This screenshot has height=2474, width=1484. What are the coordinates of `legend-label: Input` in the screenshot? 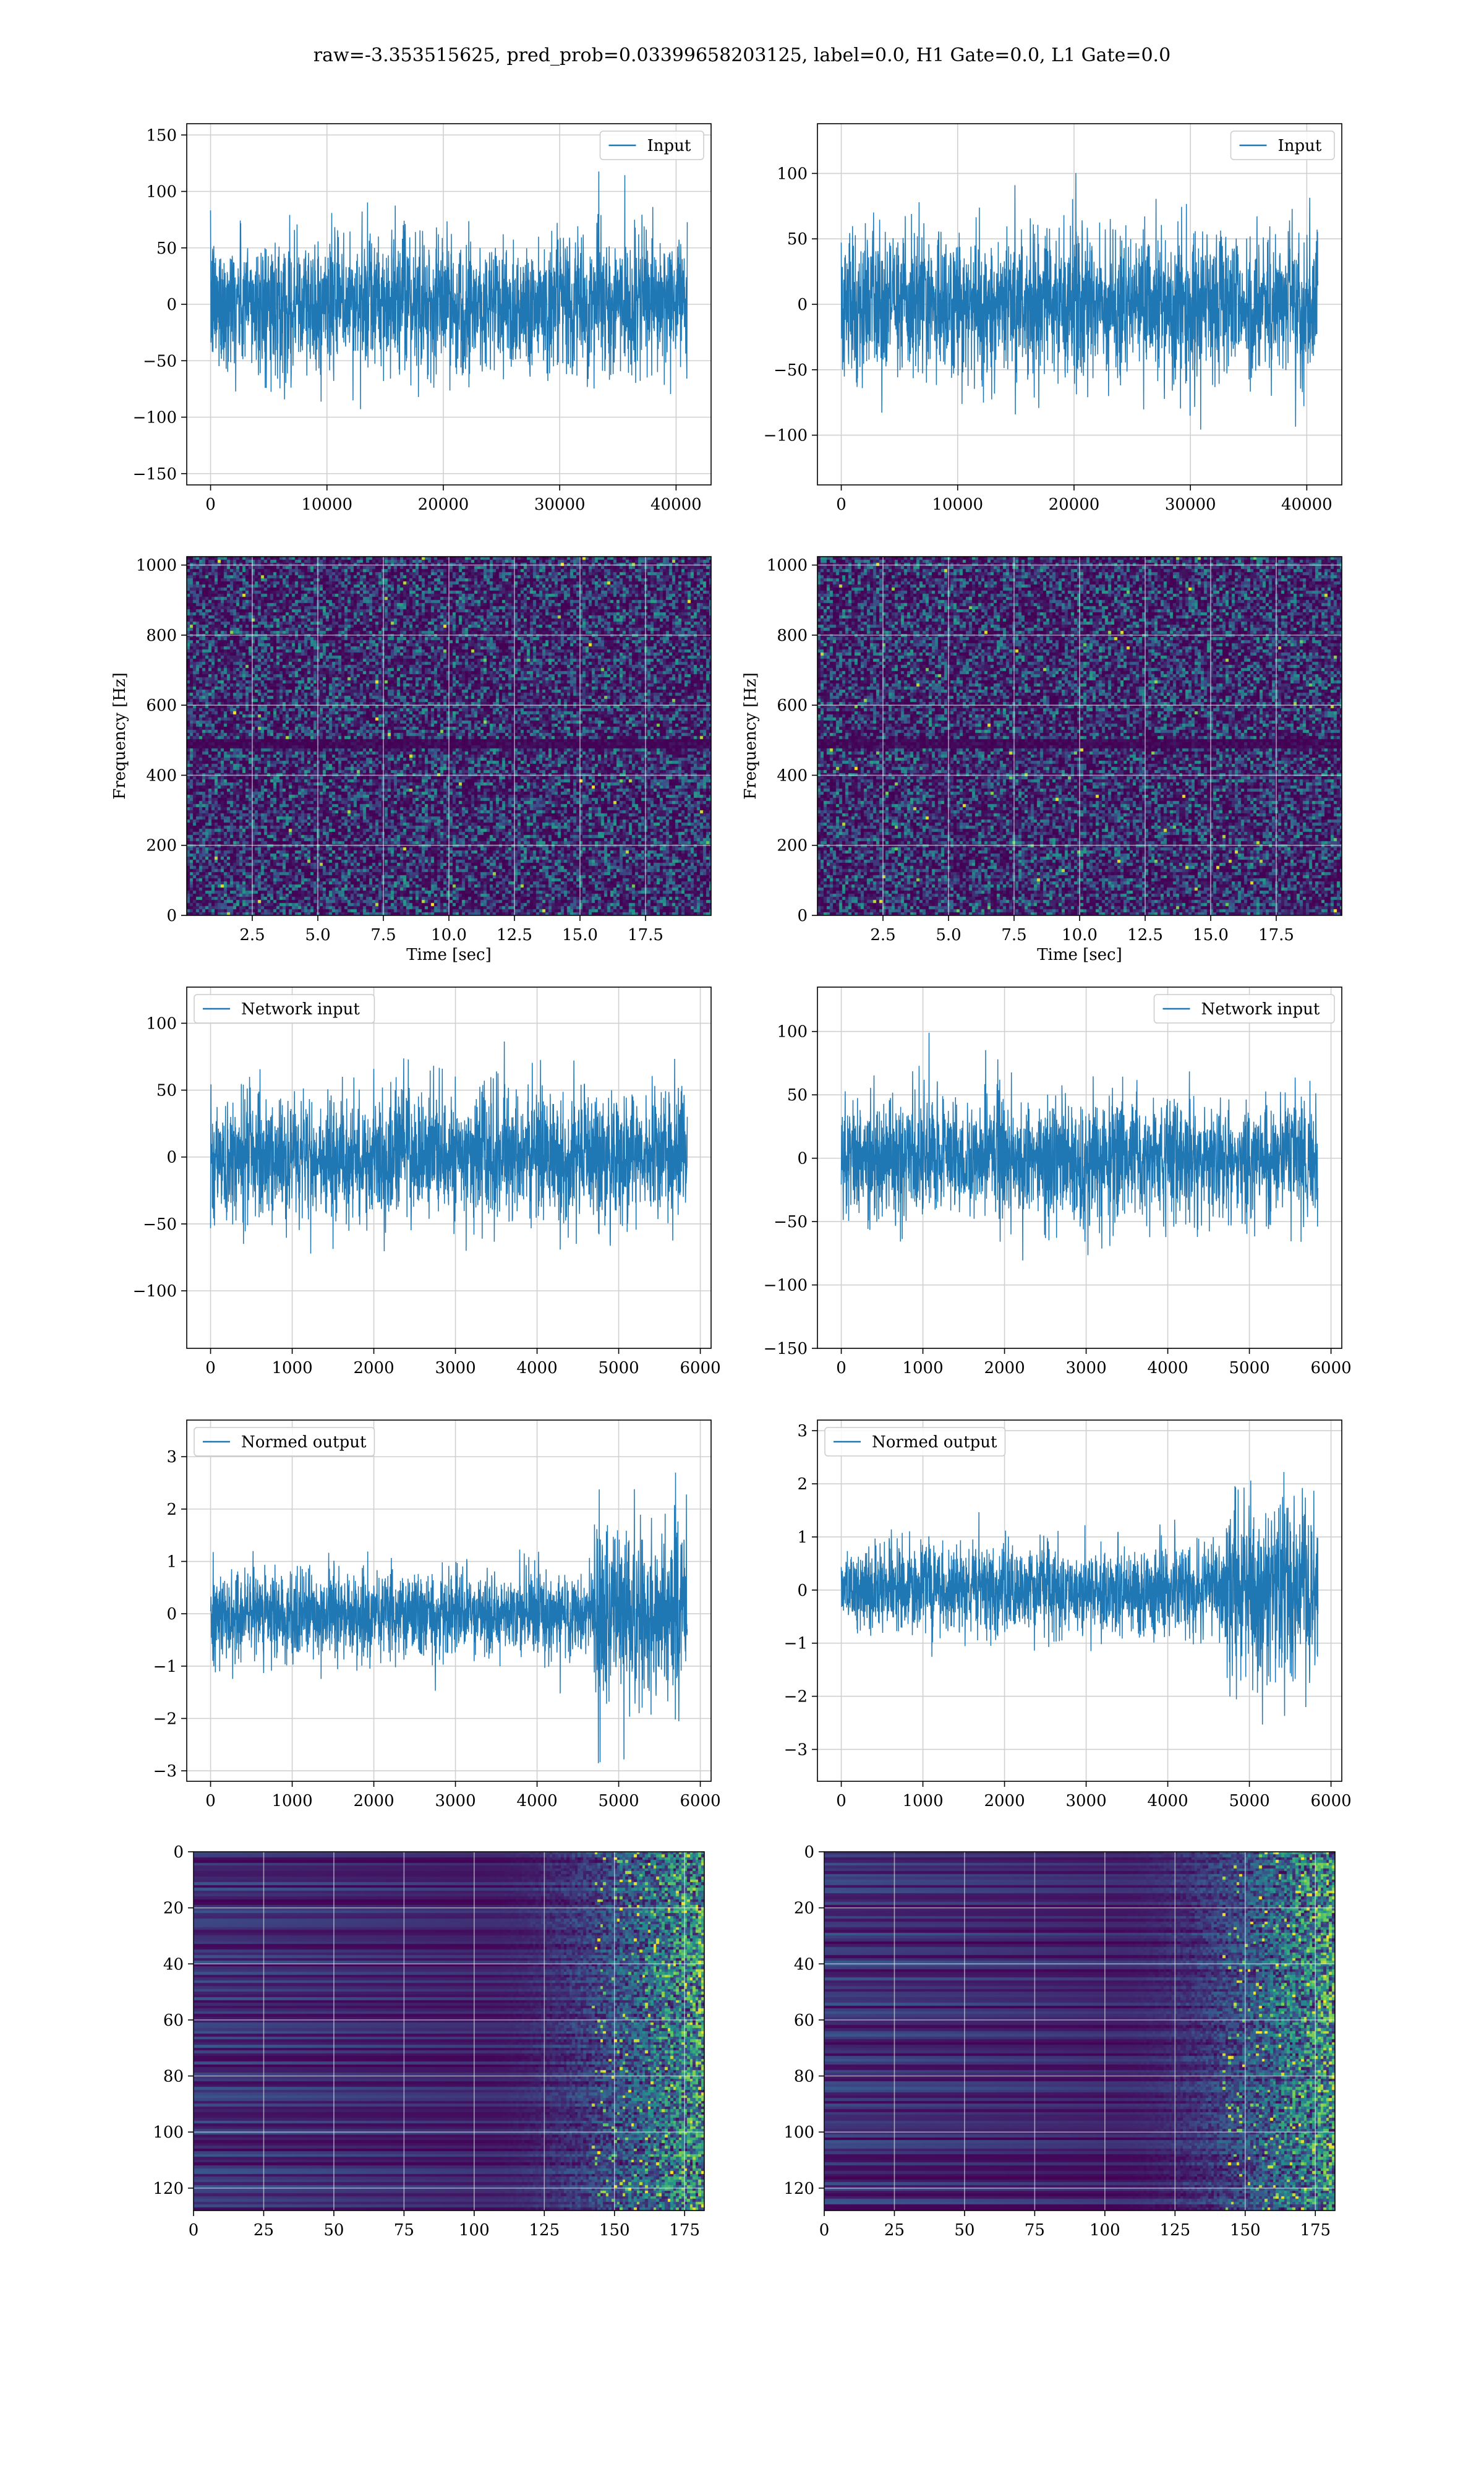 It's located at (669, 146).